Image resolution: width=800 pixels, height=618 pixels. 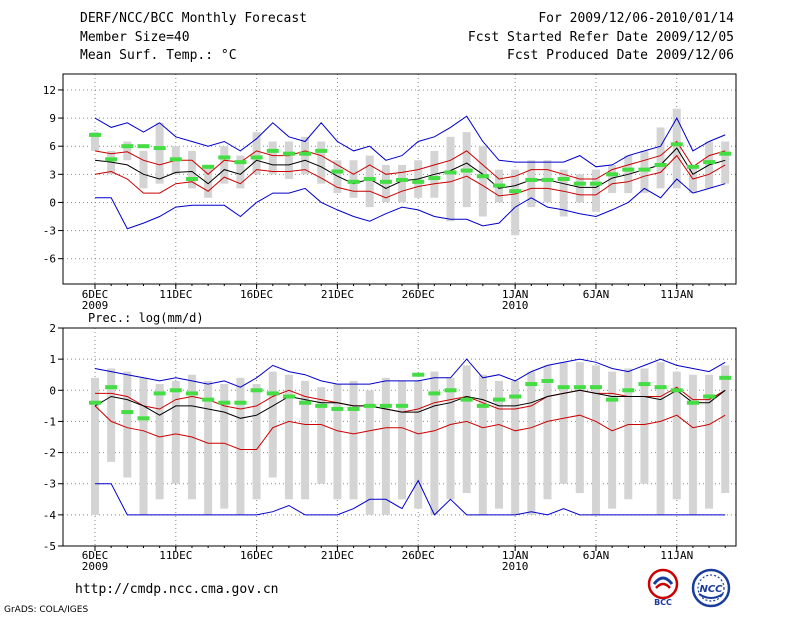 What do you see at coordinates (256, 294) in the screenshot?
I see `x-tick-label: 16DEC` at bounding box center [256, 294].